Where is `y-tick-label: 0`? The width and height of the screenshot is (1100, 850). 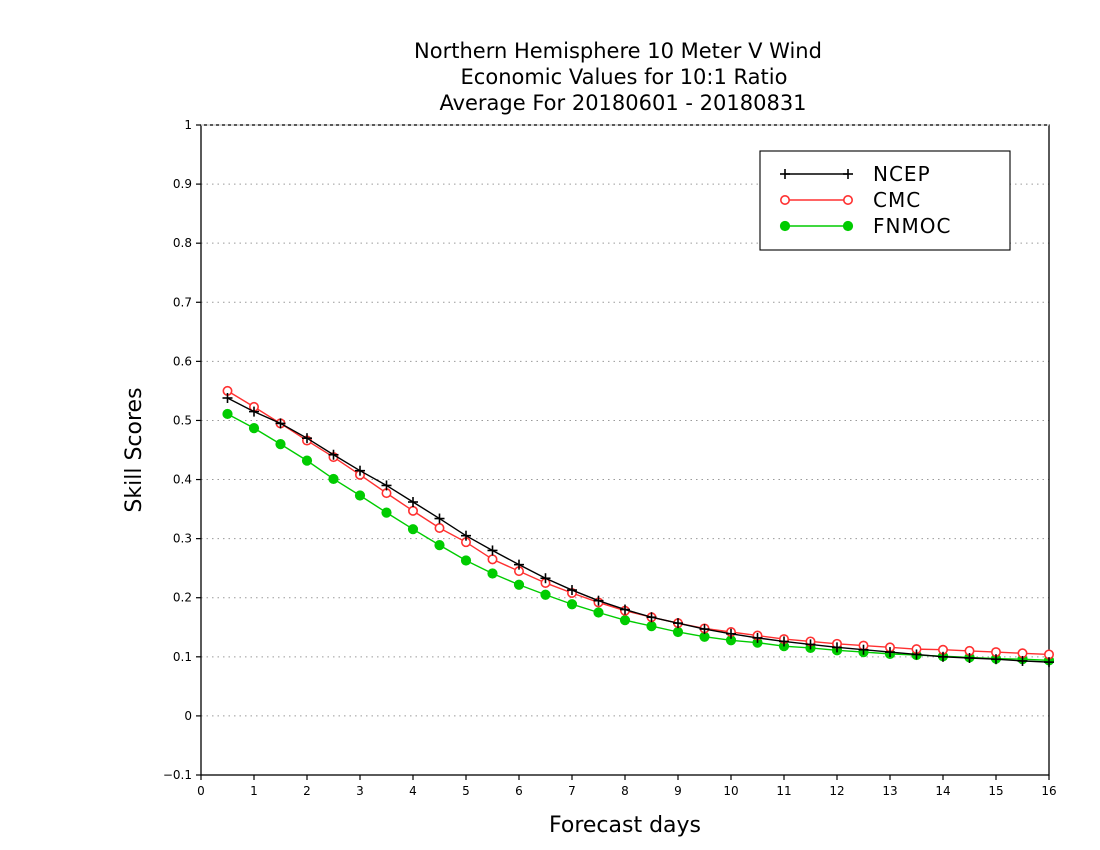
y-tick-label: 0 is located at coordinates (188, 716).